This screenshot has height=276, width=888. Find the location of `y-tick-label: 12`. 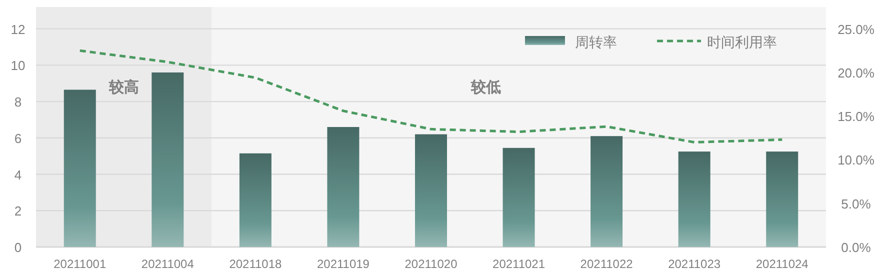

y-tick-label: 12 is located at coordinates (18, 29).